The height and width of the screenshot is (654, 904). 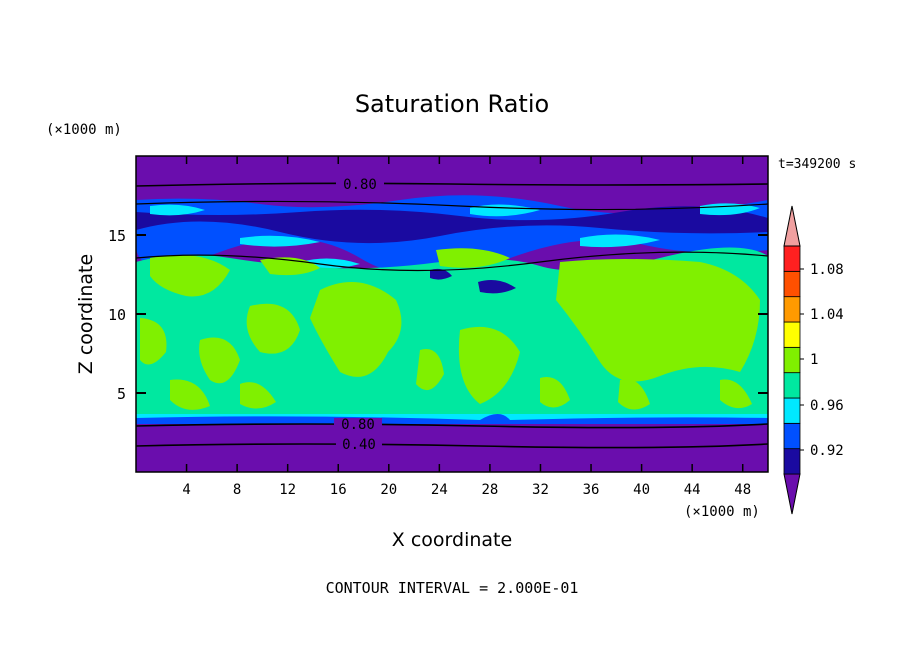 I want to click on x-tick-label: 12, so click(x=287, y=490).